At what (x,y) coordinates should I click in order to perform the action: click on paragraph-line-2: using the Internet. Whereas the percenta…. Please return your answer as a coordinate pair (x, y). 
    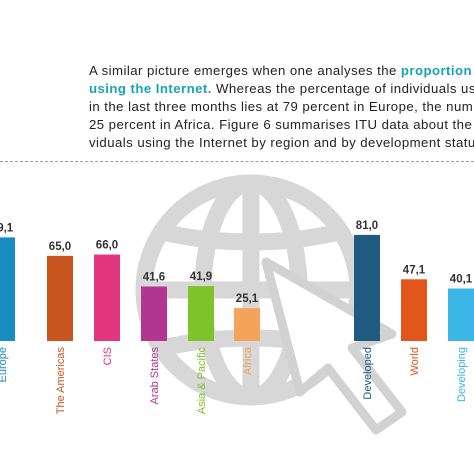
    Looking at the image, I should click on (281, 89).